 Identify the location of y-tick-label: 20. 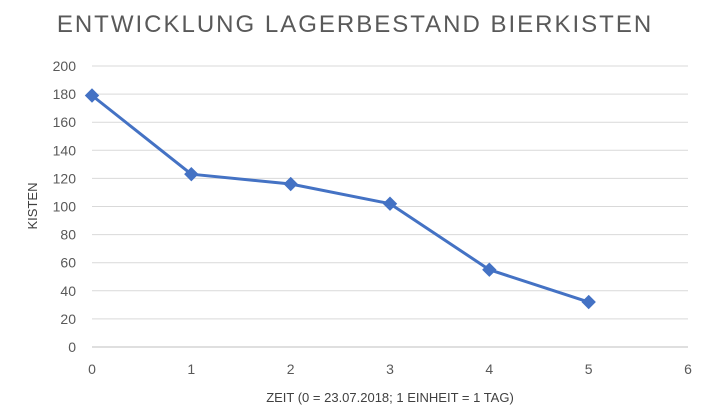
(68, 319).